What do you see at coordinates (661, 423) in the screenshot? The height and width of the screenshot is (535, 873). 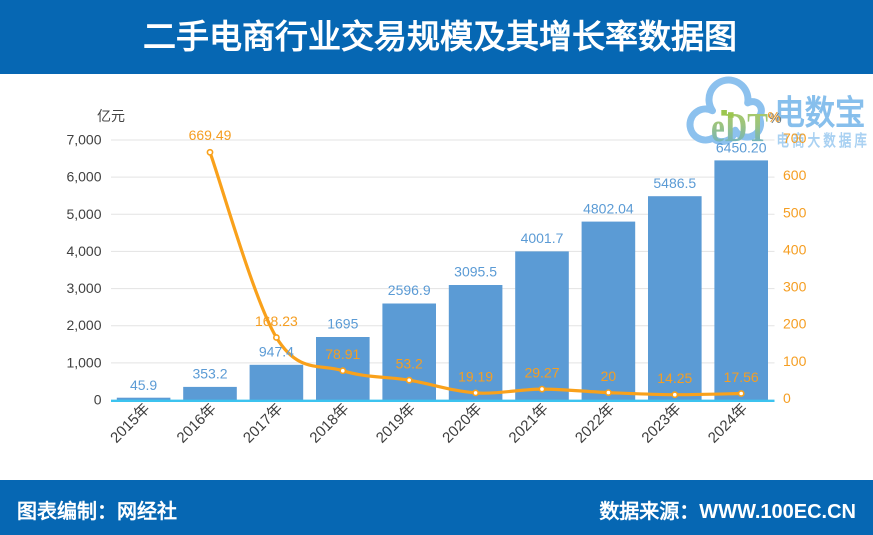 I see `svg-text: 2023年` at bounding box center [661, 423].